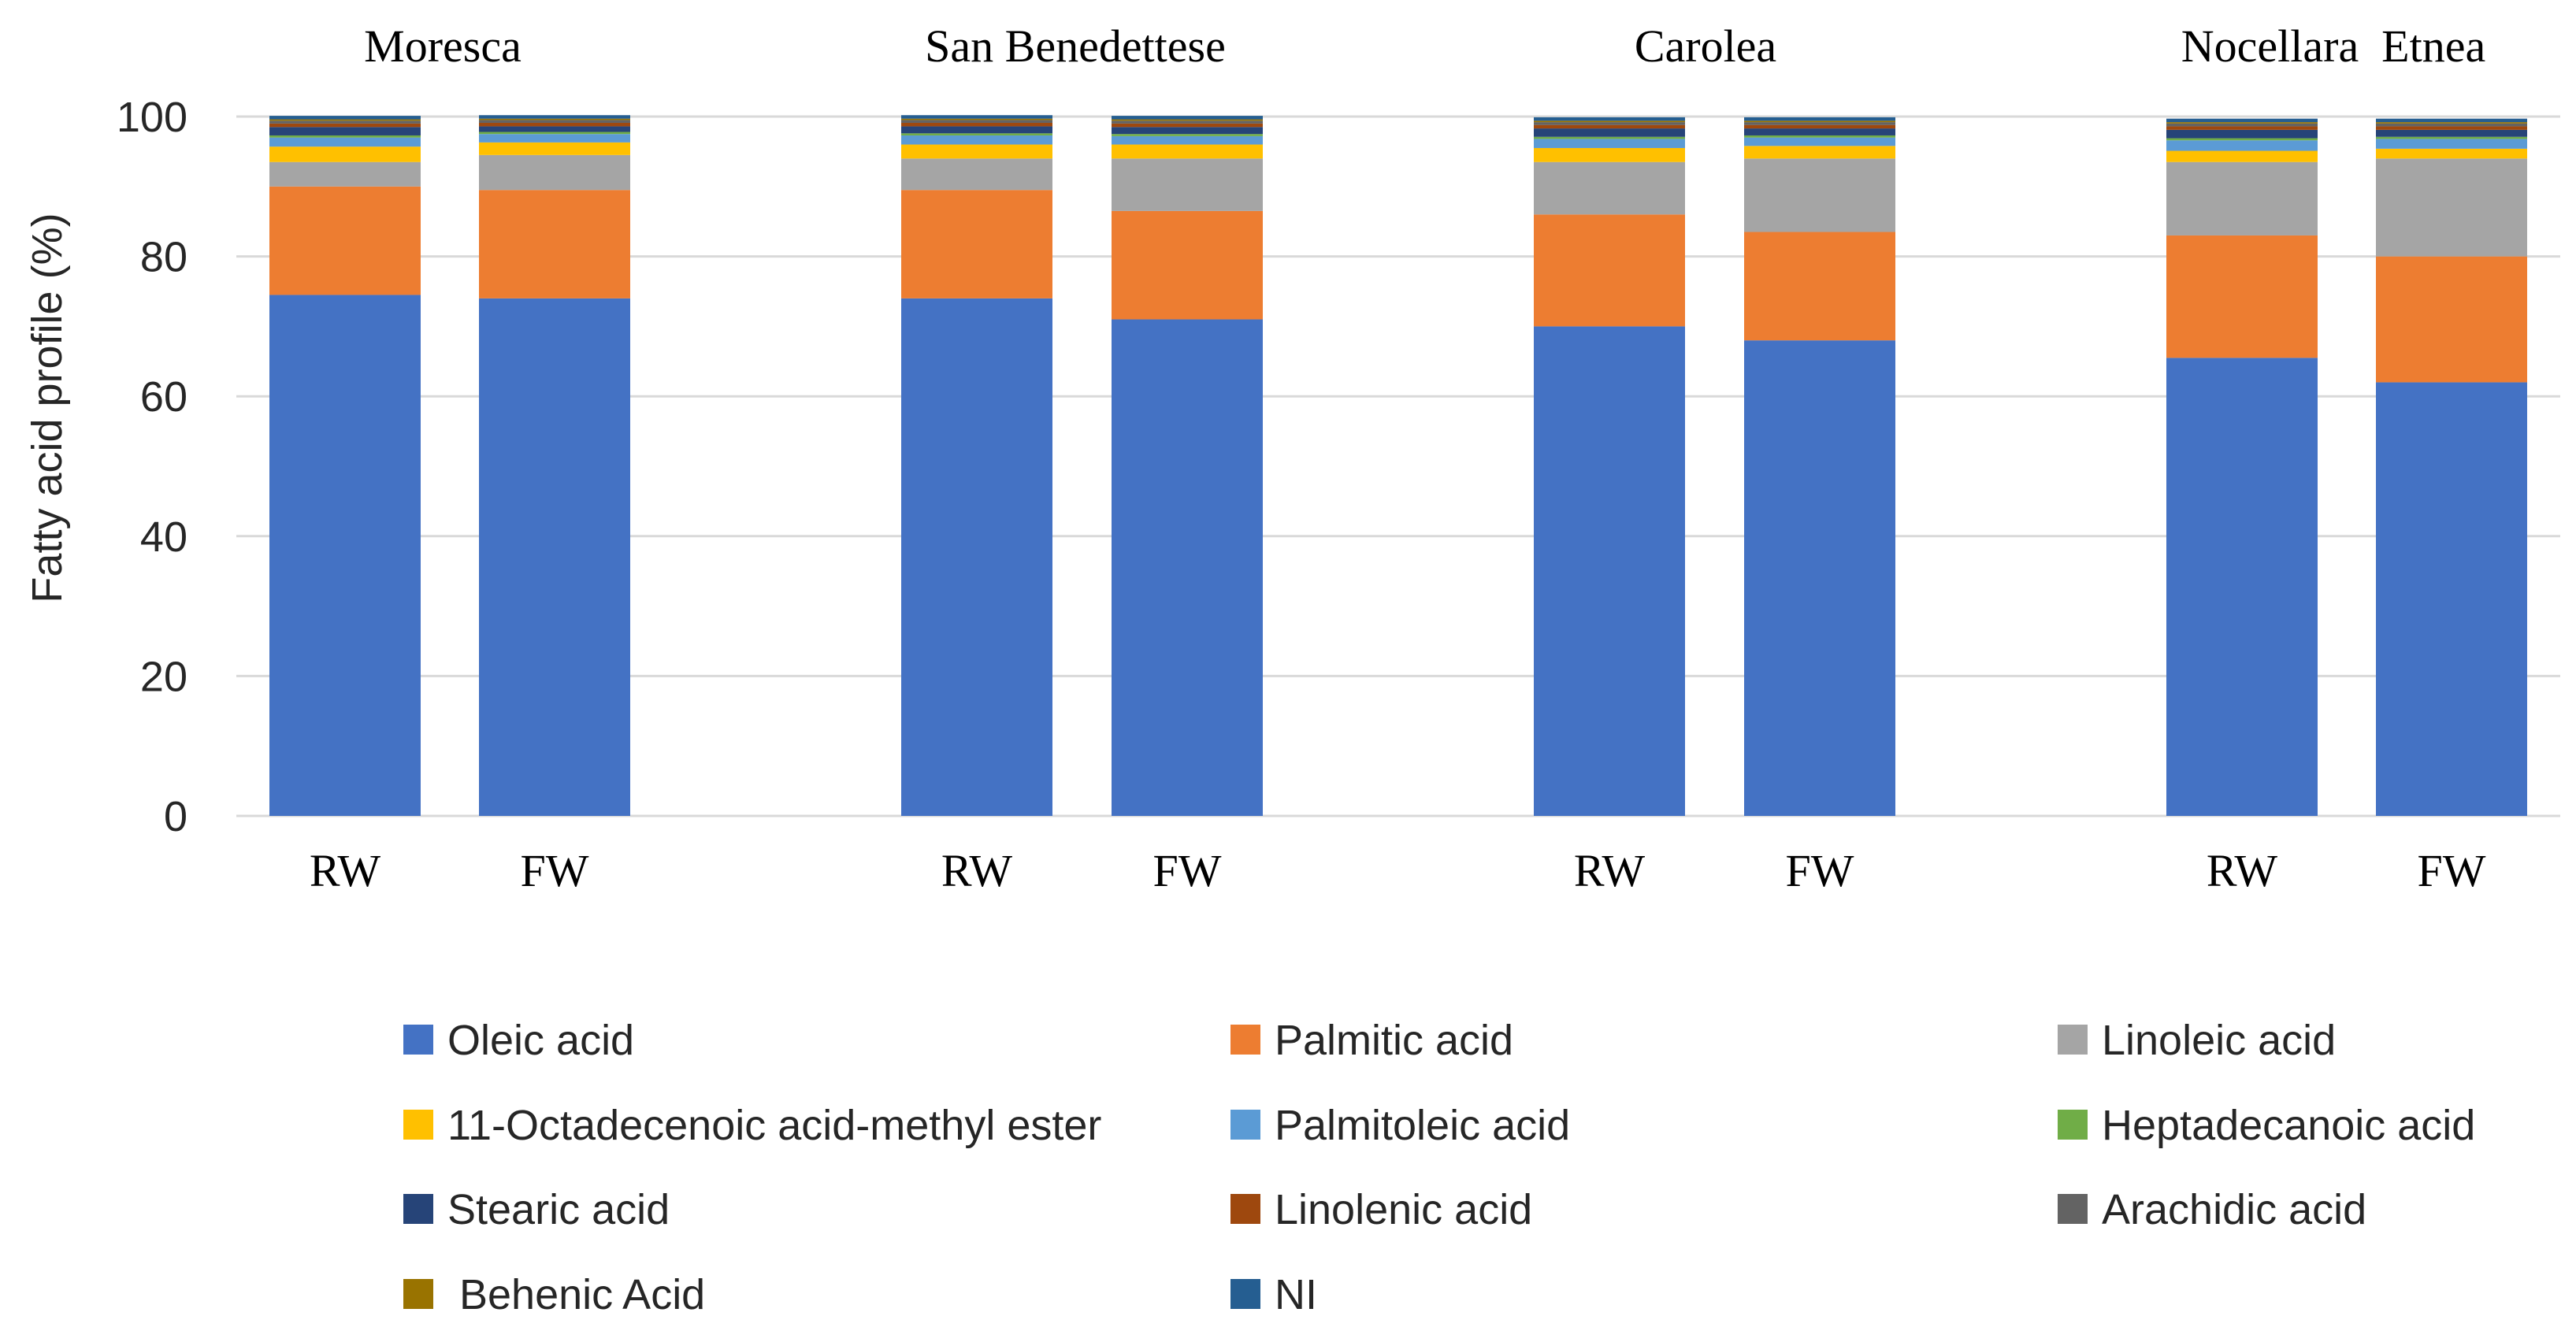 This screenshot has height=1342, width=2576. I want to click on legend-item: Oleic acid, so click(518, 1040).